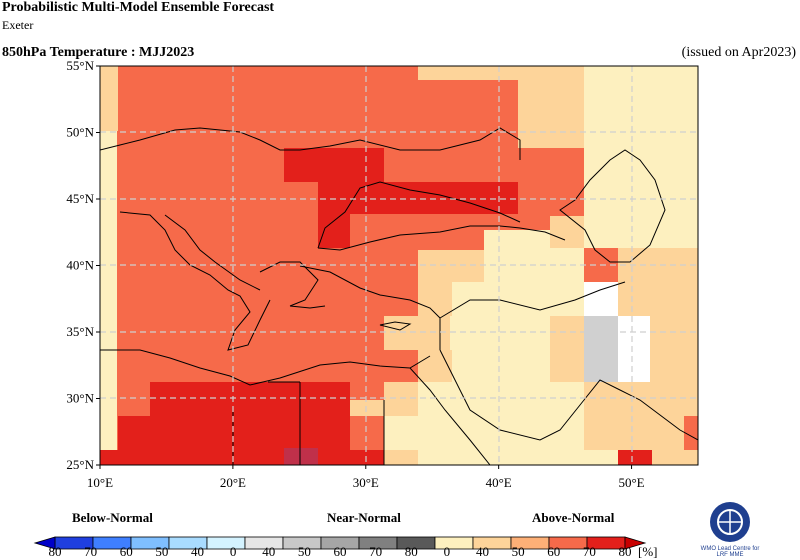  I want to click on variable-period: 850hPa Temperature : MJJ2023, so click(98, 52).